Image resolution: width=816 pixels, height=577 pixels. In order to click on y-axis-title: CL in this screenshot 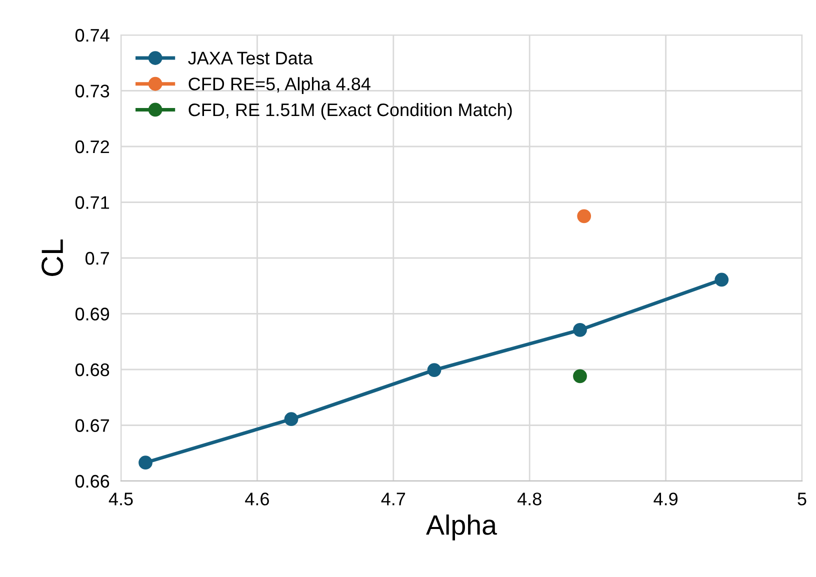, I will do `click(53, 257)`.